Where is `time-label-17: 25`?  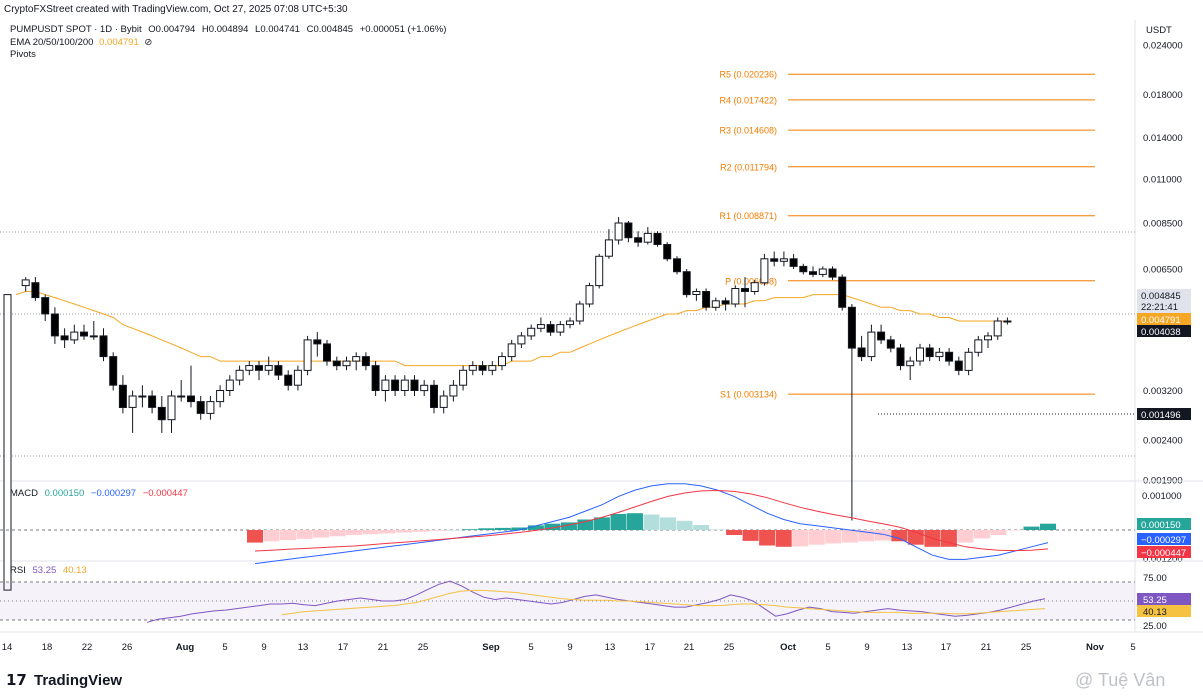
time-label-17: 25 is located at coordinates (729, 647).